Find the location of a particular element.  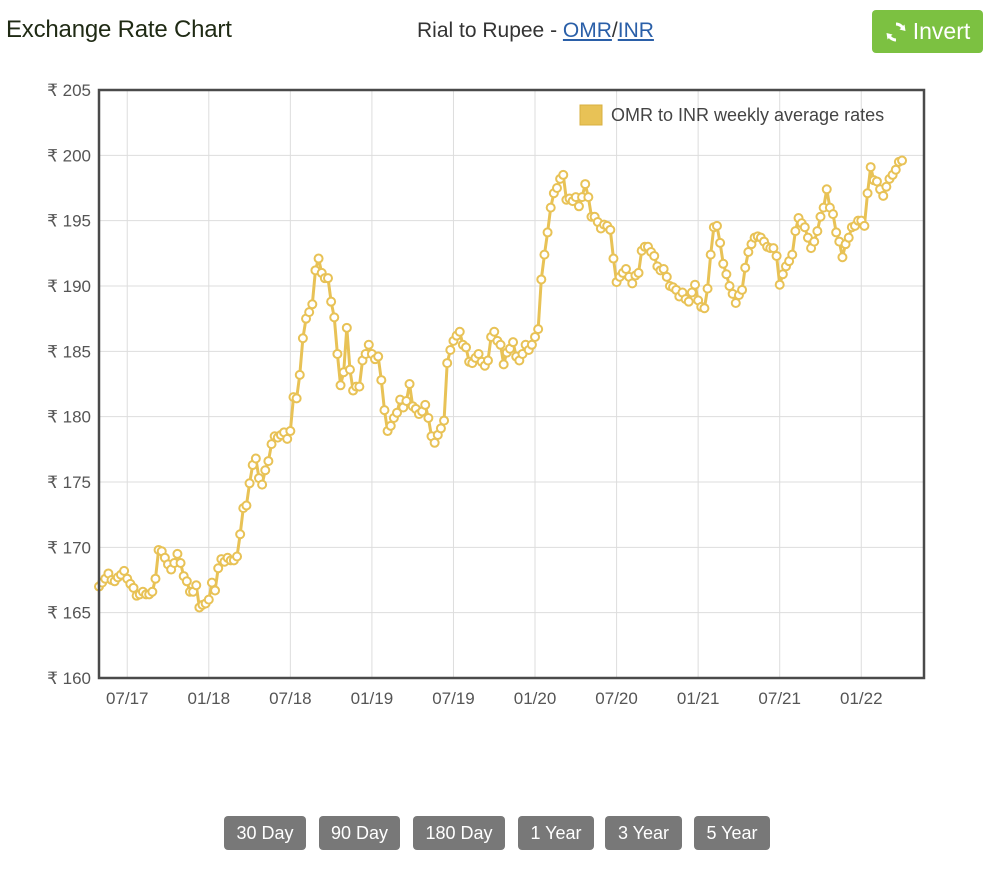

legend-label: OMR to INR weekly average rates is located at coordinates (747, 115).